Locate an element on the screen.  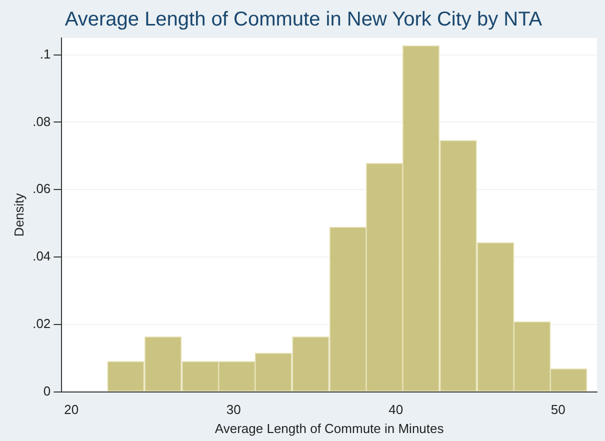
y-tick-label: .1 is located at coordinates (45, 54).